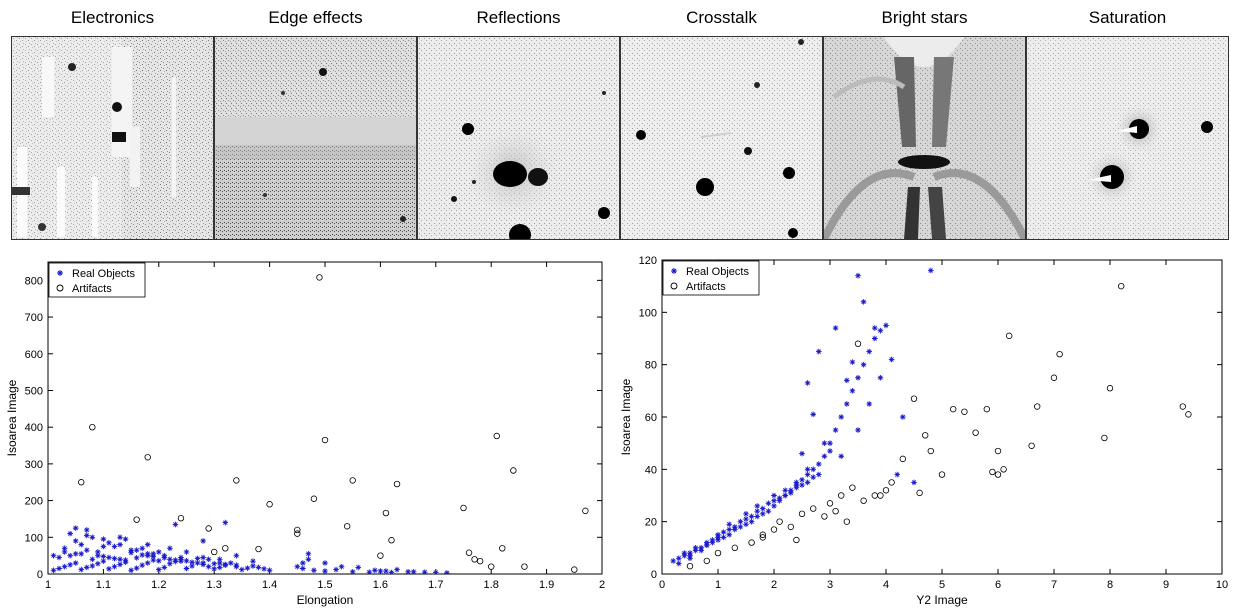 The width and height of the screenshot is (1236, 613). I want to click on panel-title-crosstalk: Crosstalk, so click(721, 17).